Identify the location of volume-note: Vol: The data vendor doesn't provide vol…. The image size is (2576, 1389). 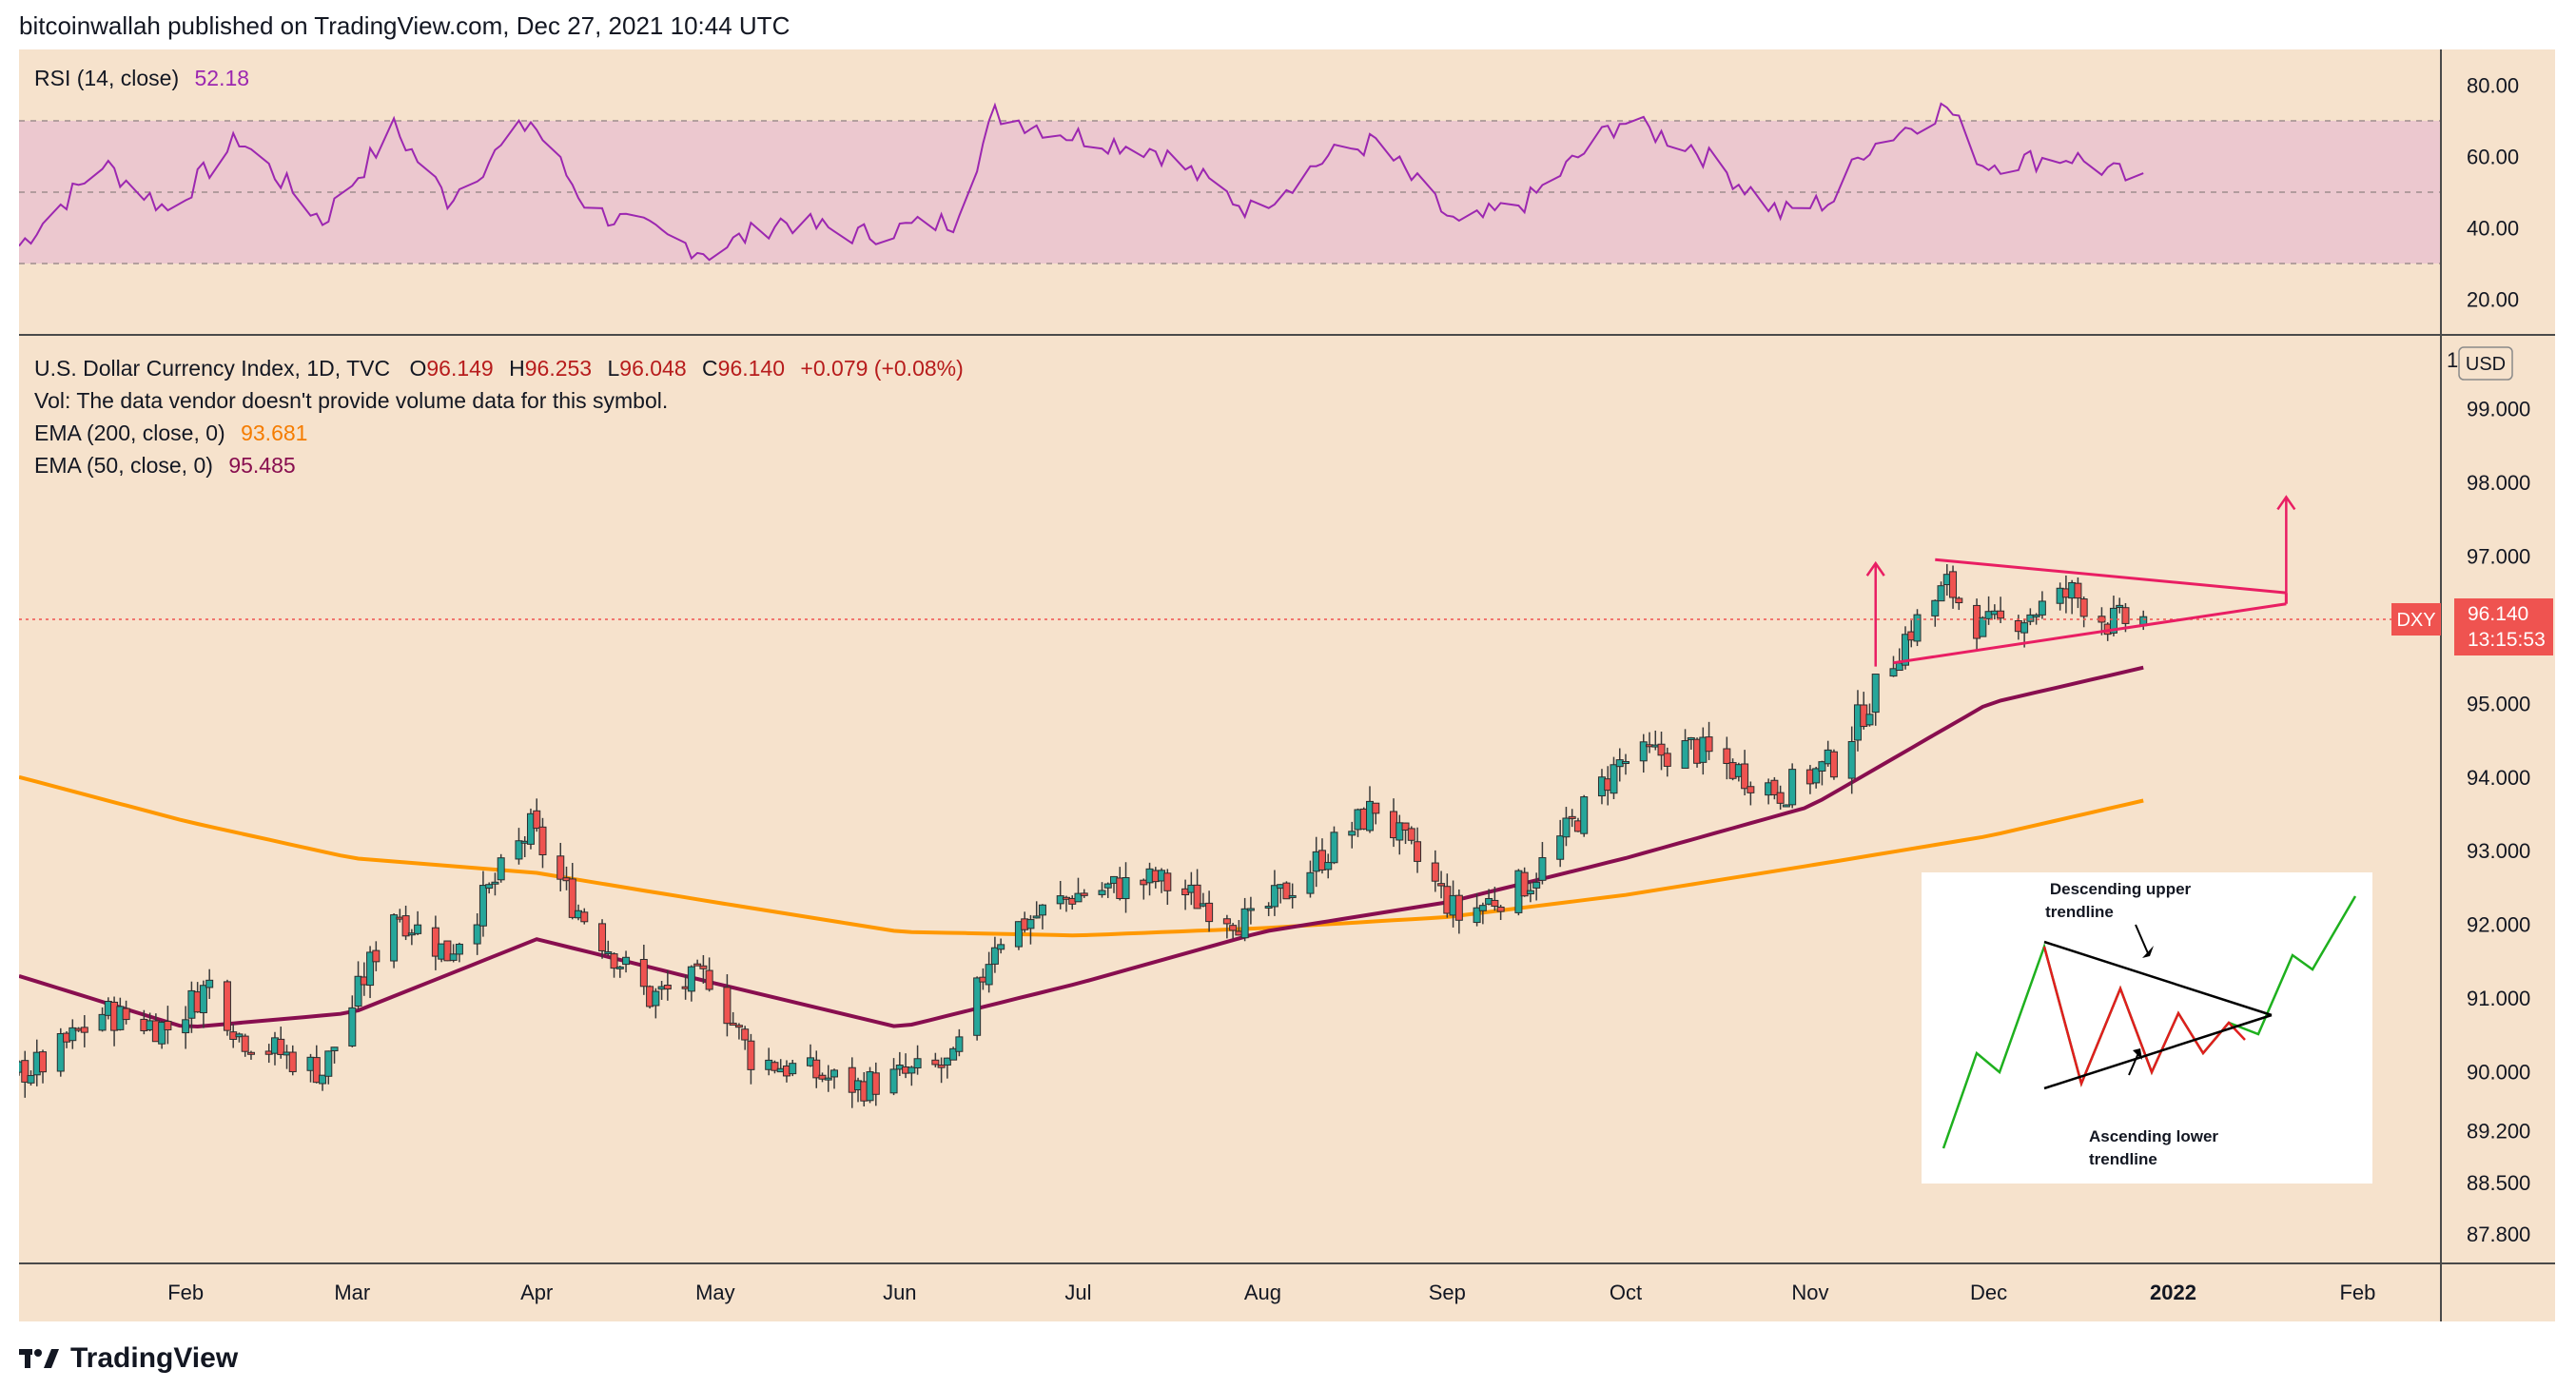
(351, 400).